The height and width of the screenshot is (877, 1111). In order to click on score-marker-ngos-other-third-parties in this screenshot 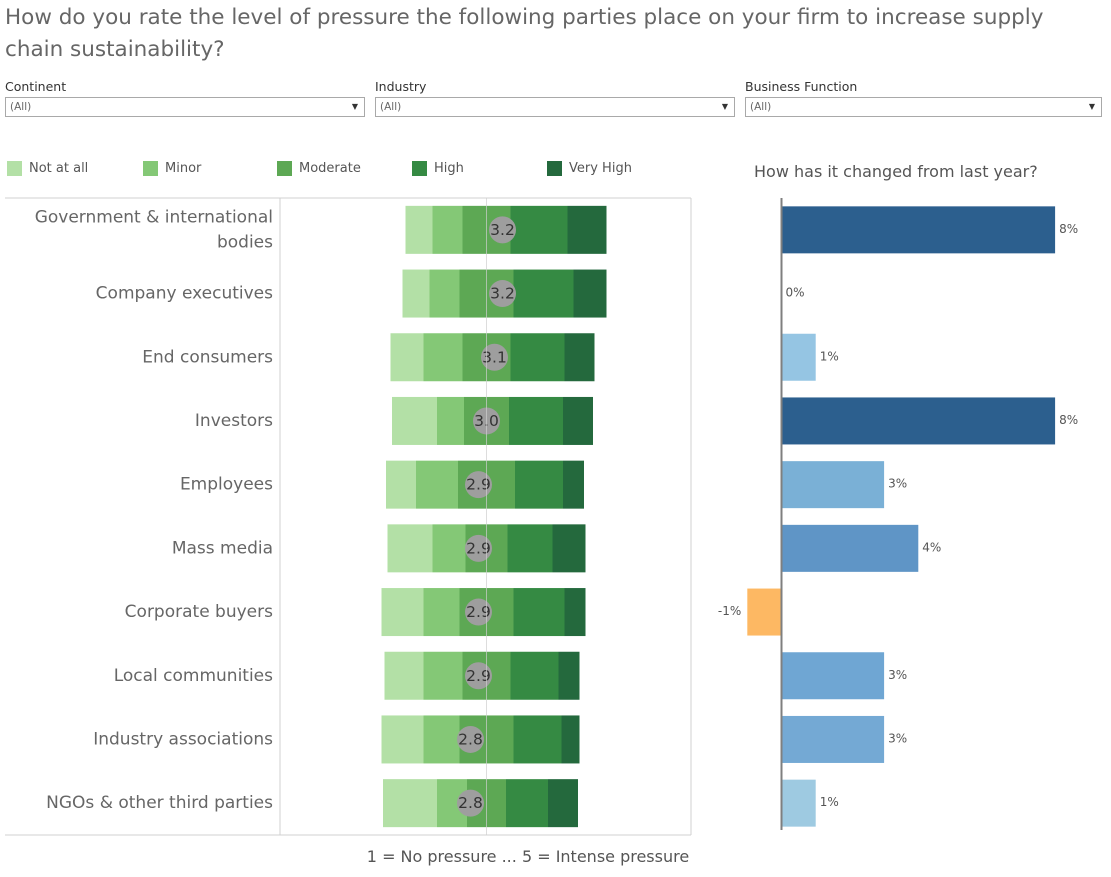, I will do `click(470, 803)`.